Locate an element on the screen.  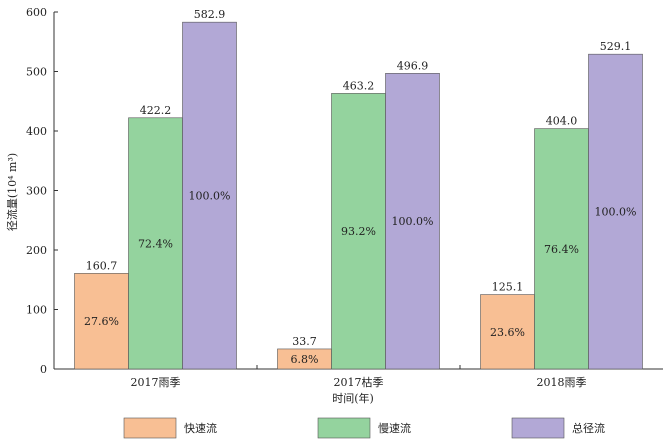
y-axis-title: 径流量(10⁴ m³) is located at coordinates (12, 192).